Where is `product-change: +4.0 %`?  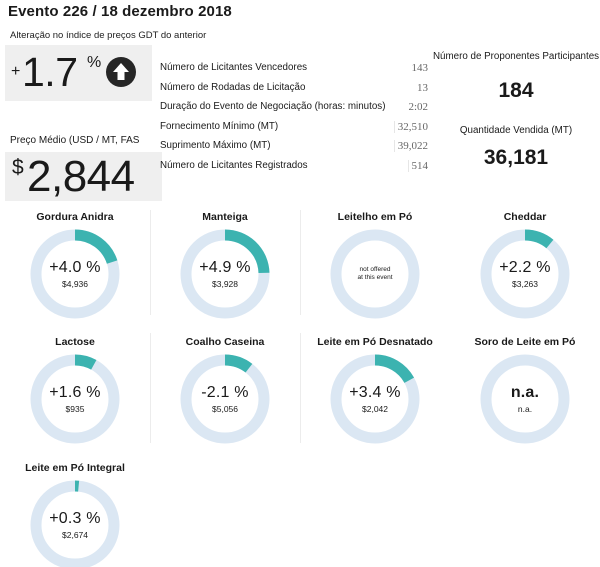
product-change: +4.0 % is located at coordinates (75, 267).